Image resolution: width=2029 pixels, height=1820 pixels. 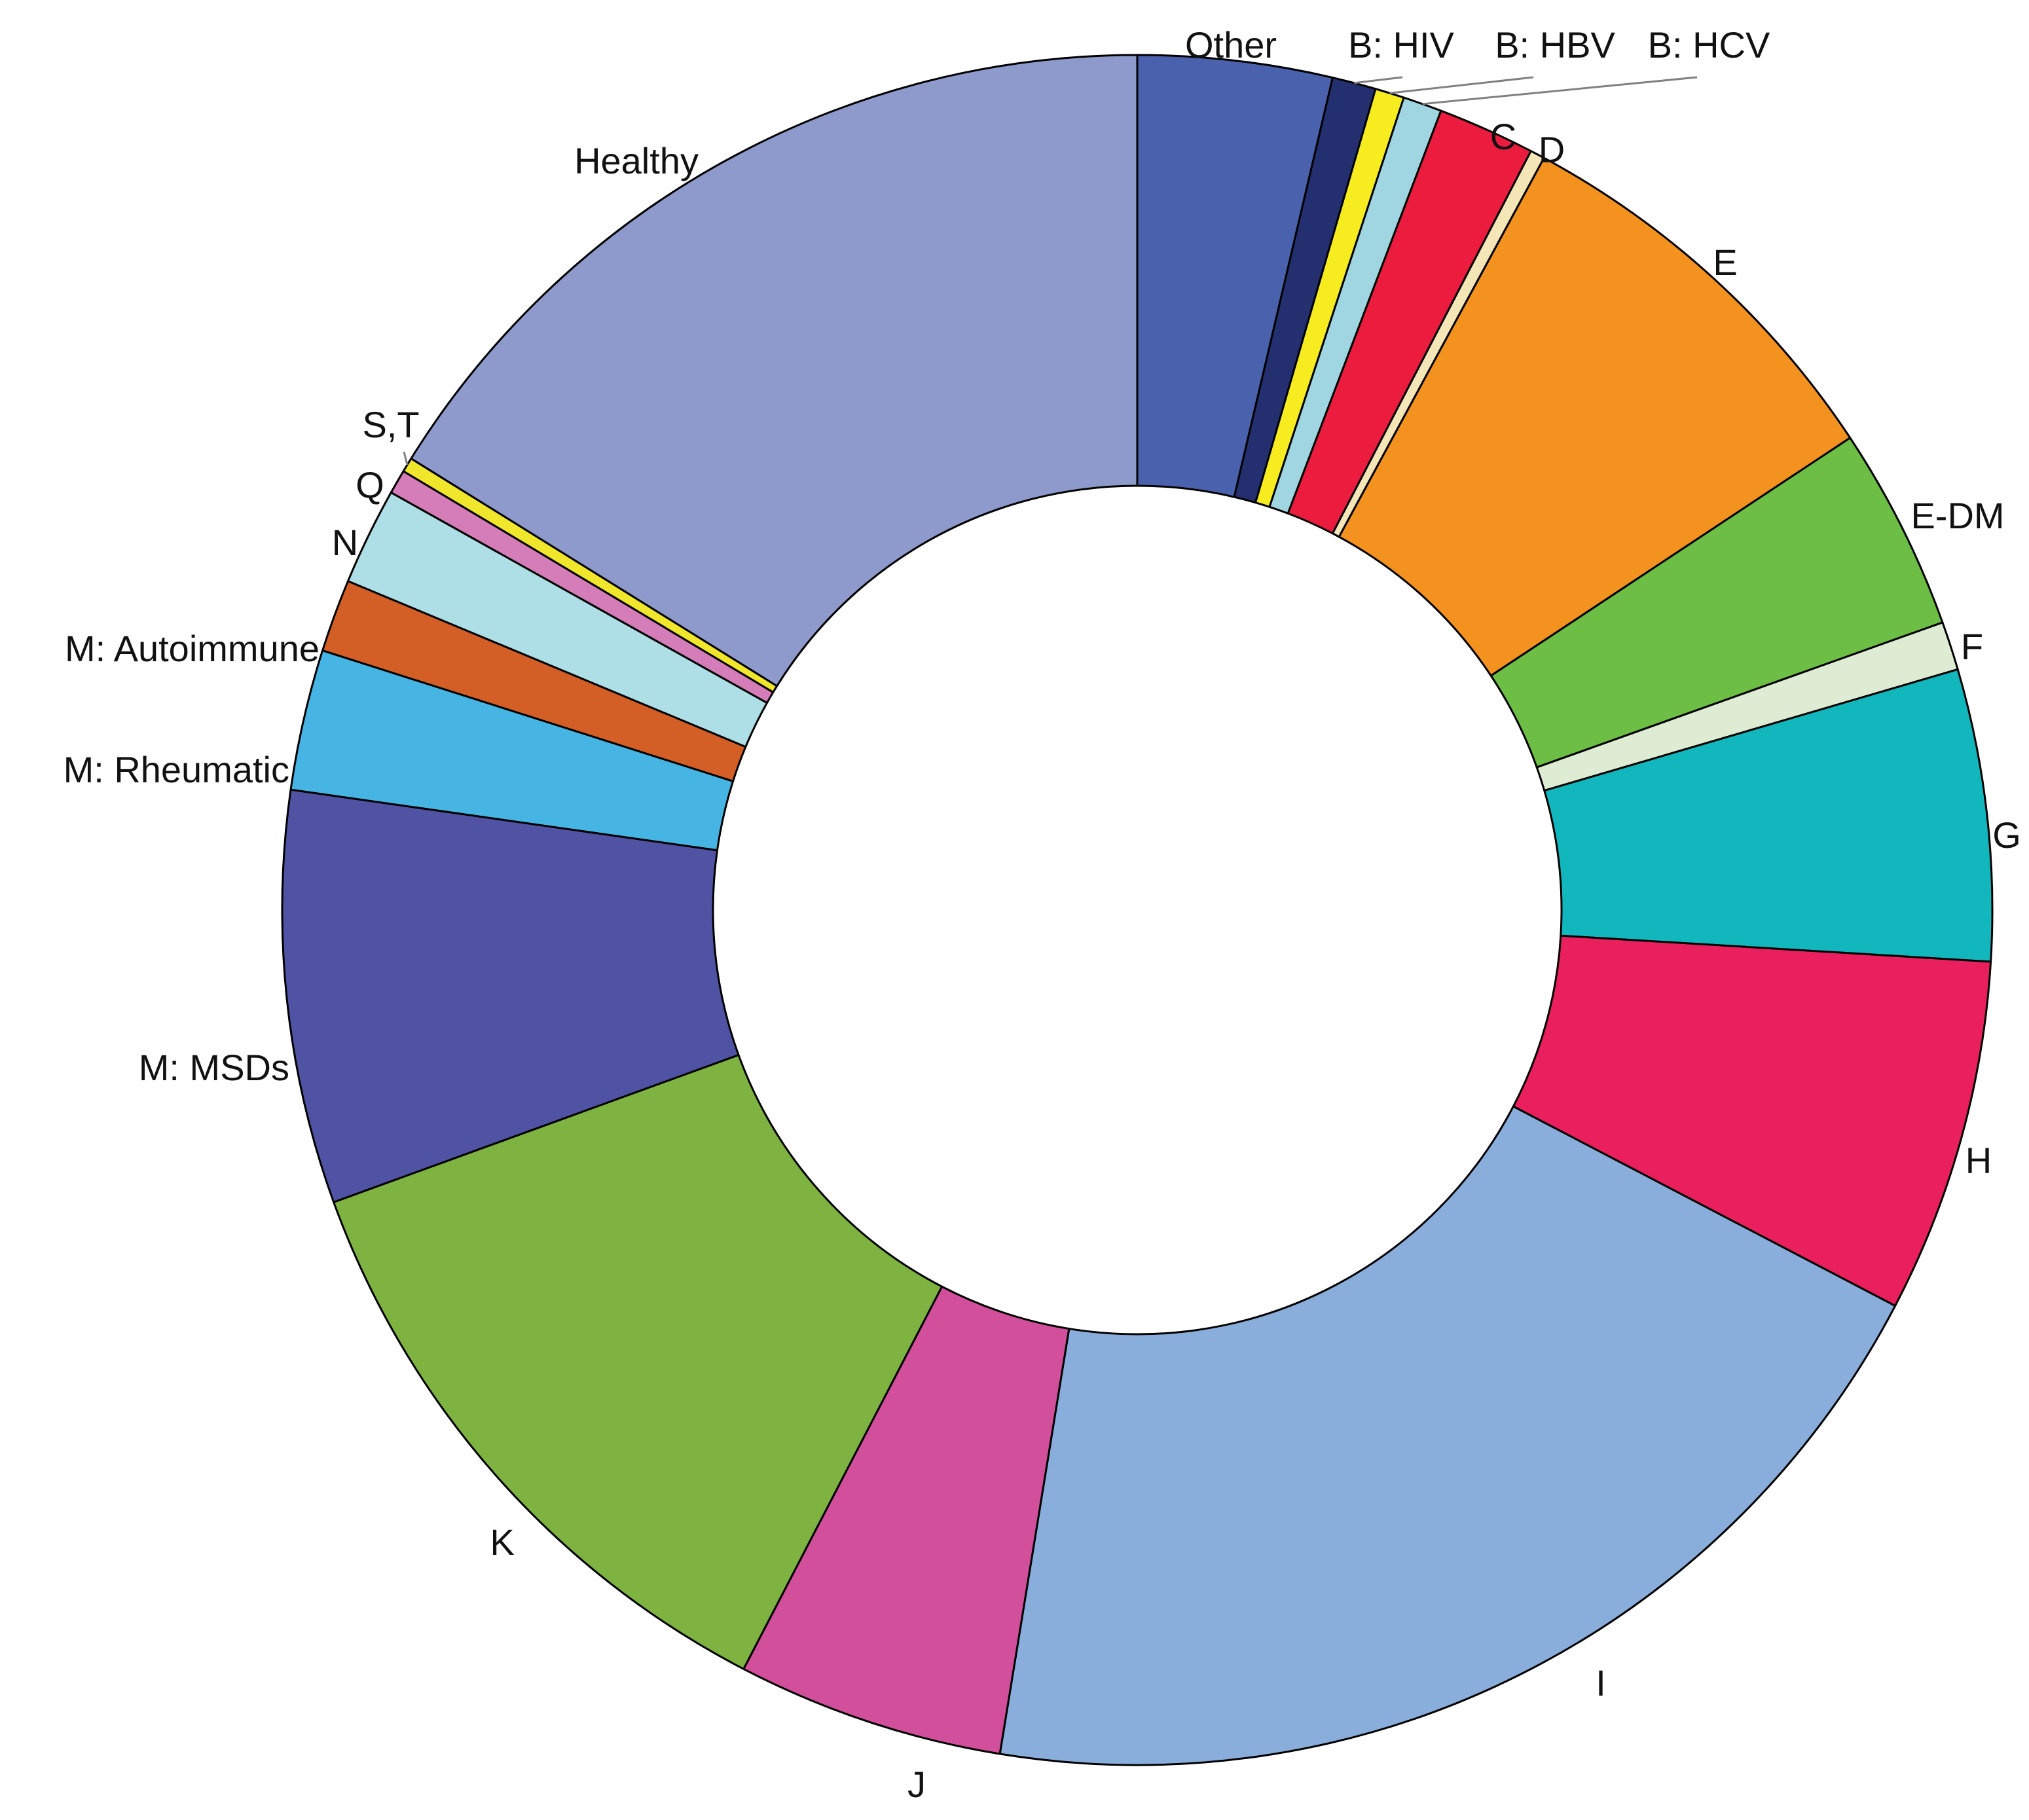 What do you see at coordinates (390, 424) in the screenshot?
I see `slice-label-s-t: S,T` at bounding box center [390, 424].